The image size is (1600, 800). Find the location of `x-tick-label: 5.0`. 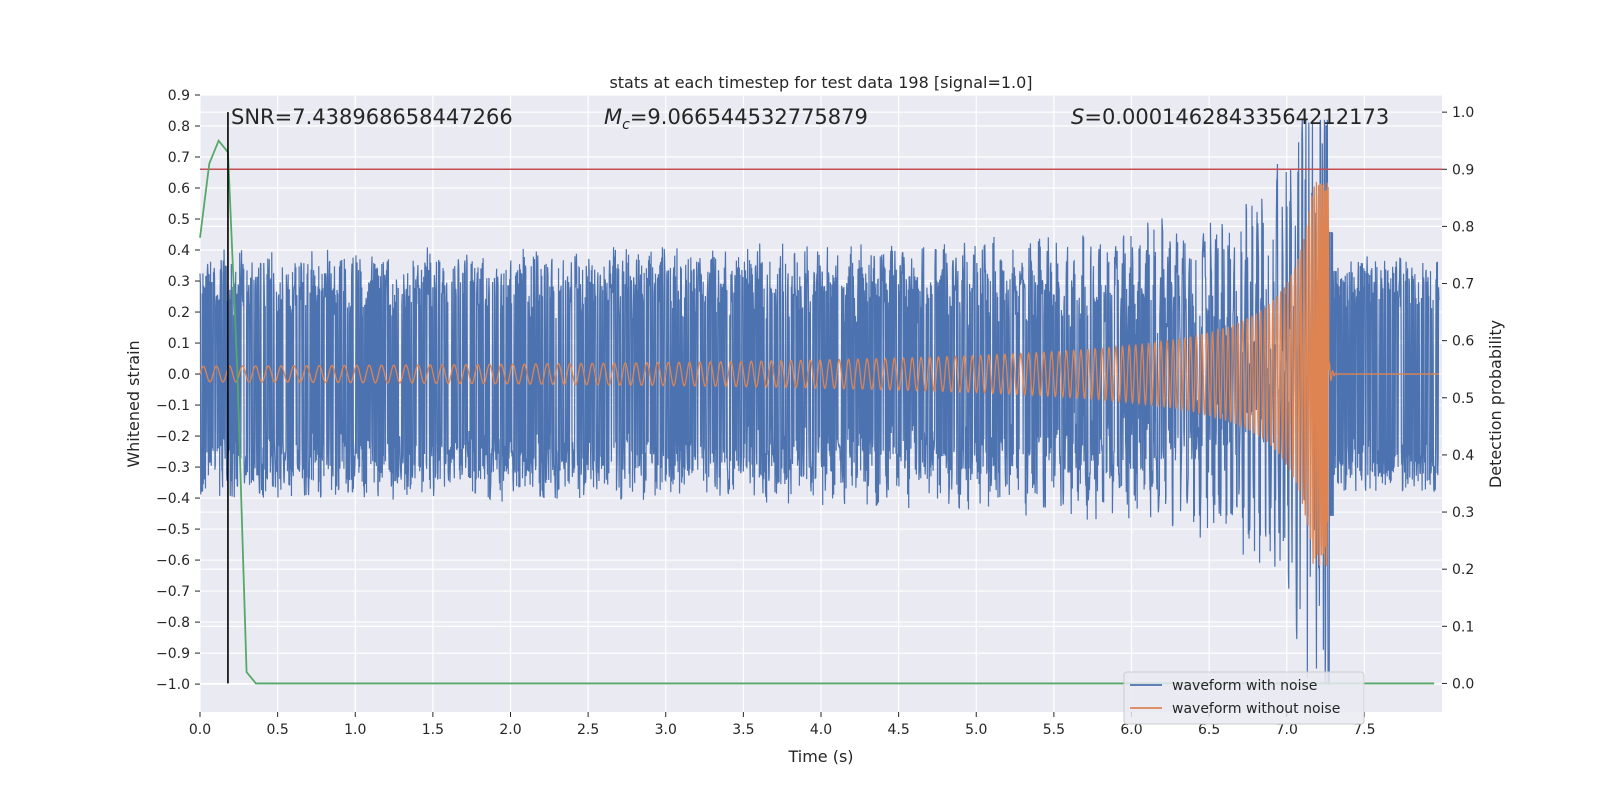

x-tick-label: 5.0 is located at coordinates (976, 730).